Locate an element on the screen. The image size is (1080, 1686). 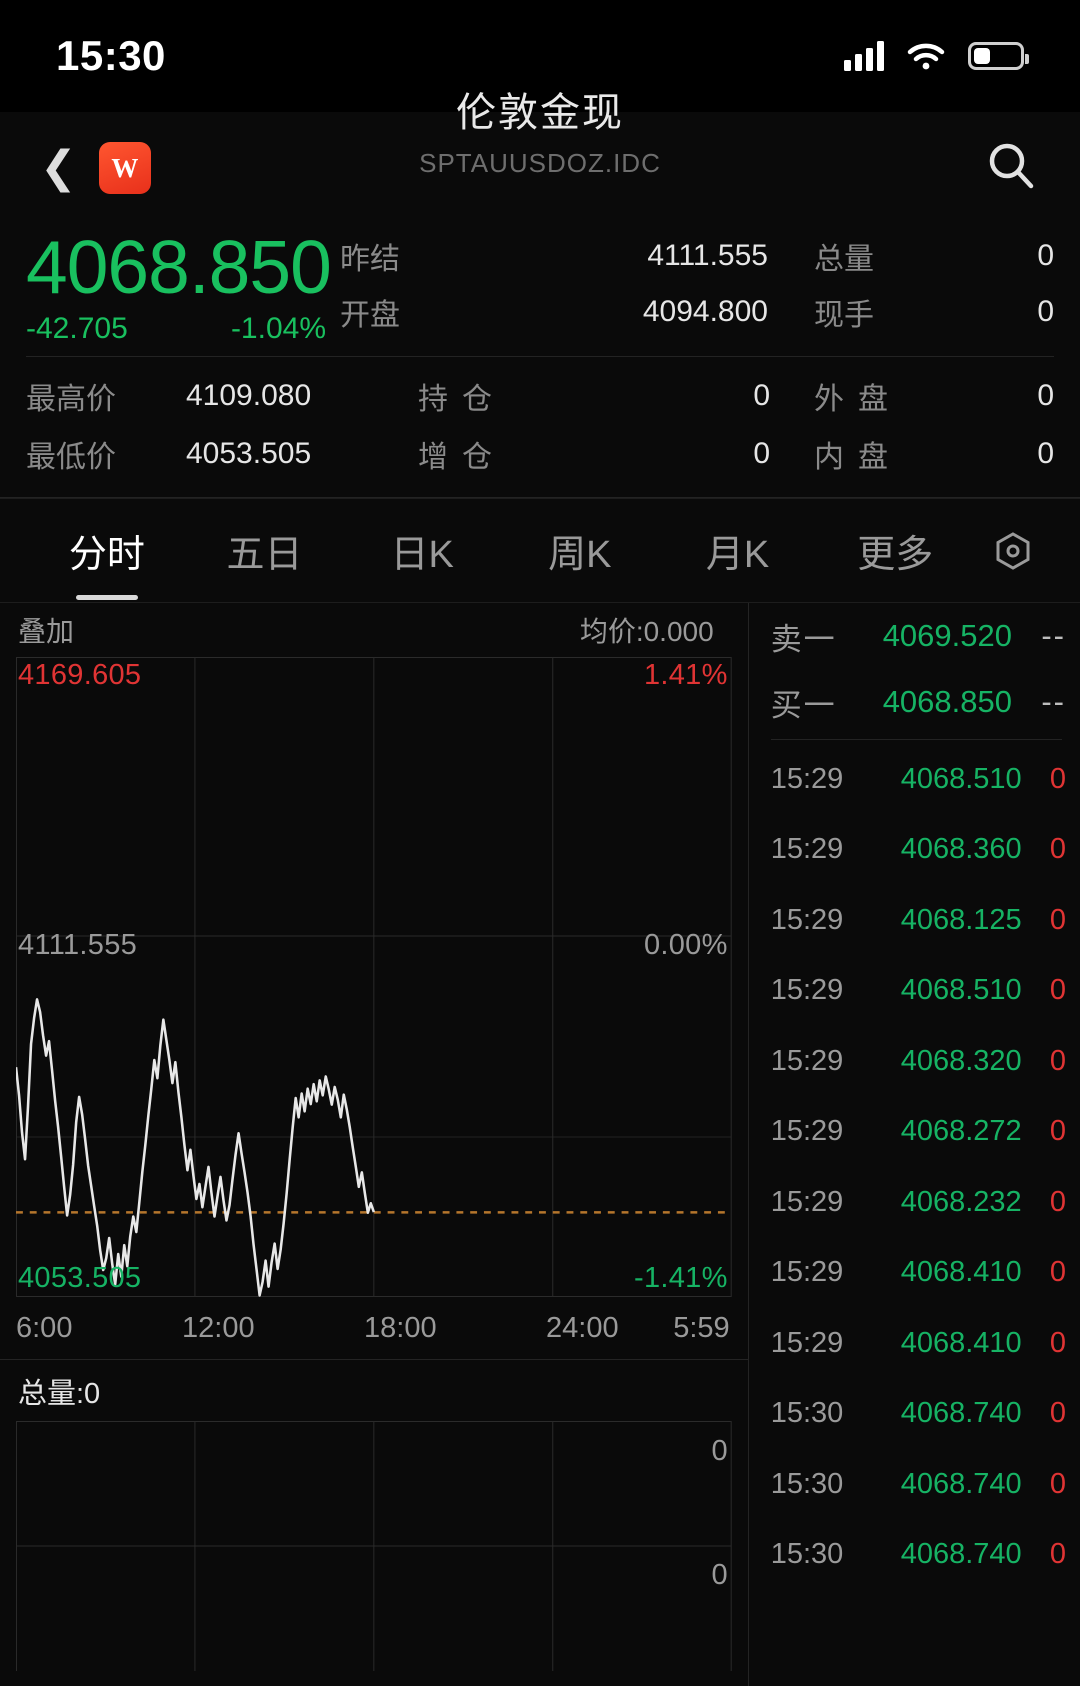
quote-label: 总量 is located at coordinates (844, 259).